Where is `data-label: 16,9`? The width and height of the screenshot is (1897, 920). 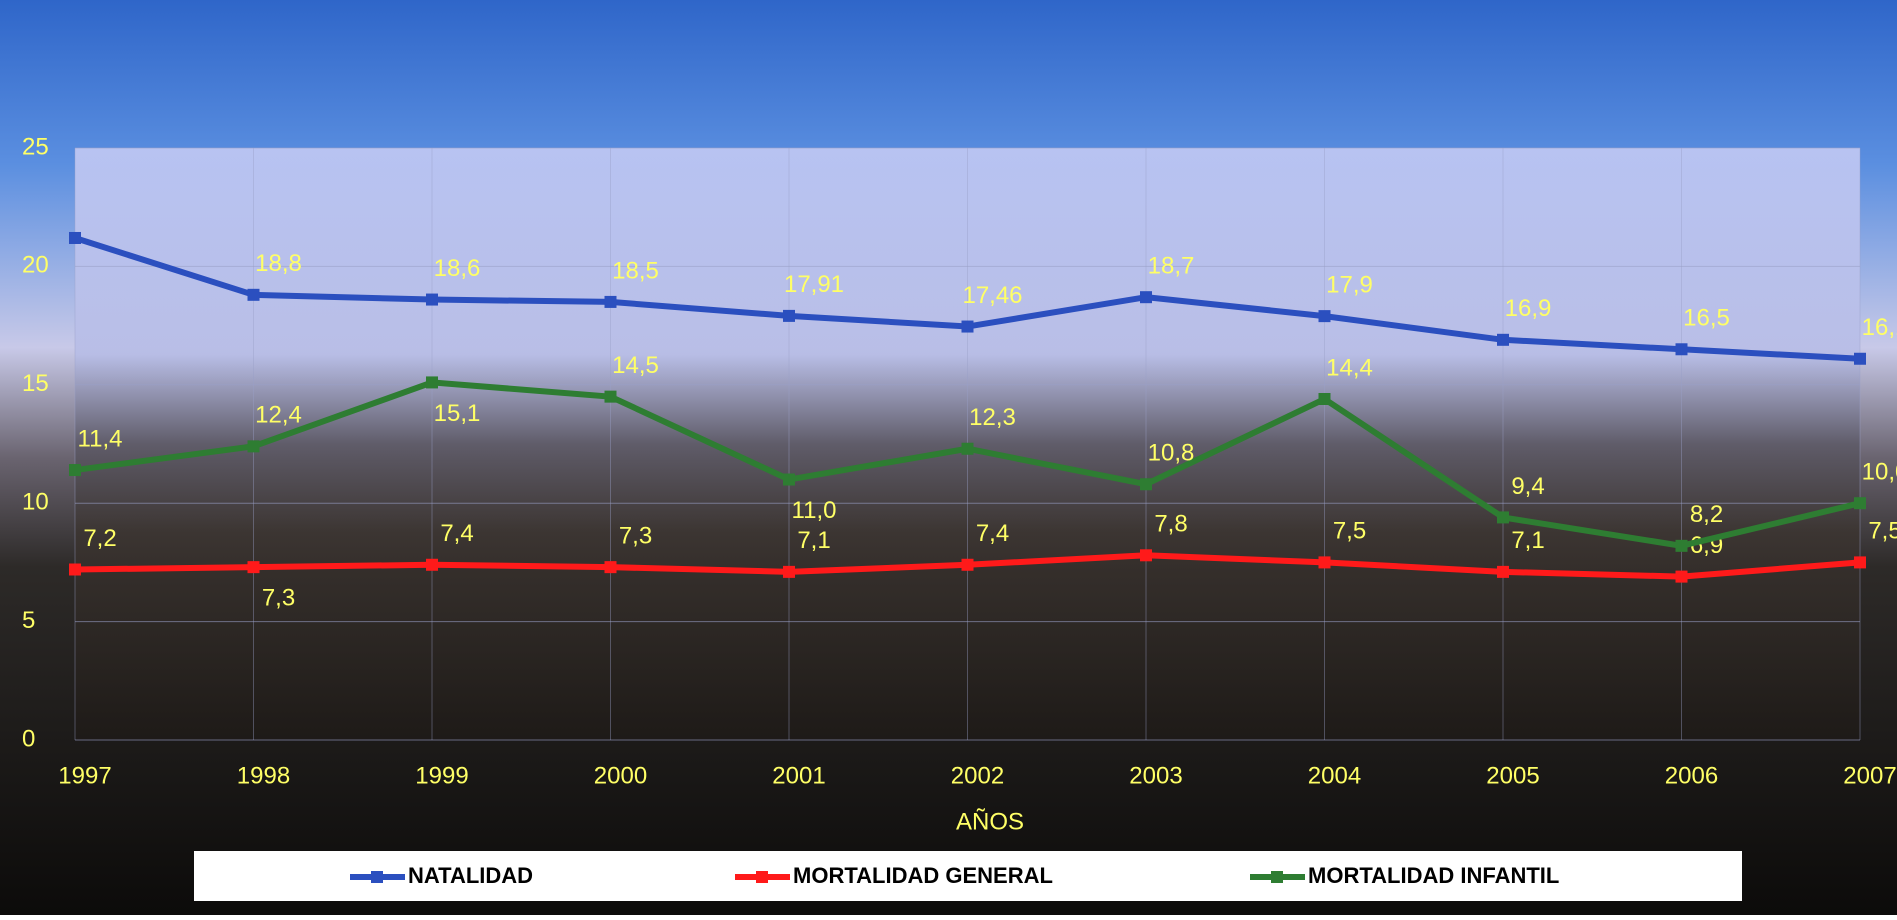
data-label: 16,9 is located at coordinates (1528, 308).